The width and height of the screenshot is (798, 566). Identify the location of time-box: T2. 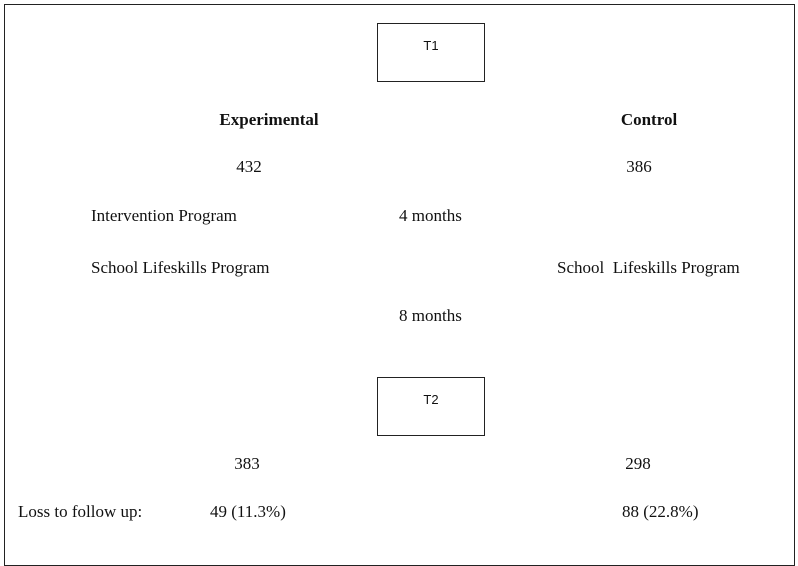
(431, 406).